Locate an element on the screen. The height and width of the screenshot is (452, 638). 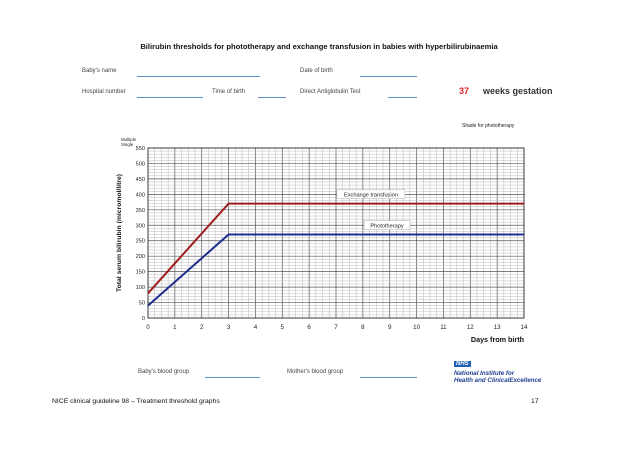
nice-logo-line-2: Health and ClinicalExcellence is located at coordinates (498, 381).